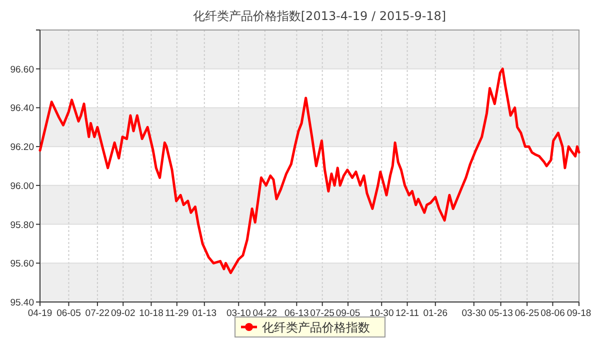  I want to click on x-tick-label: 09-18, so click(579, 313).